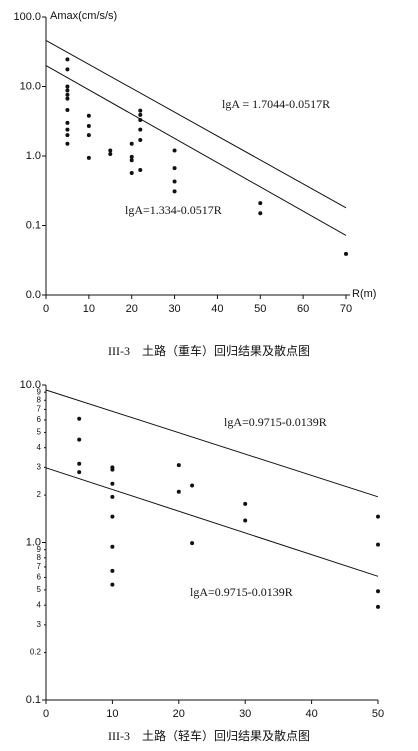 This screenshot has width=418, height=751. Describe the element at coordinates (275, 422) in the screenshot. I see `annotation: lgA=0.9715-0.0139R` at that location.